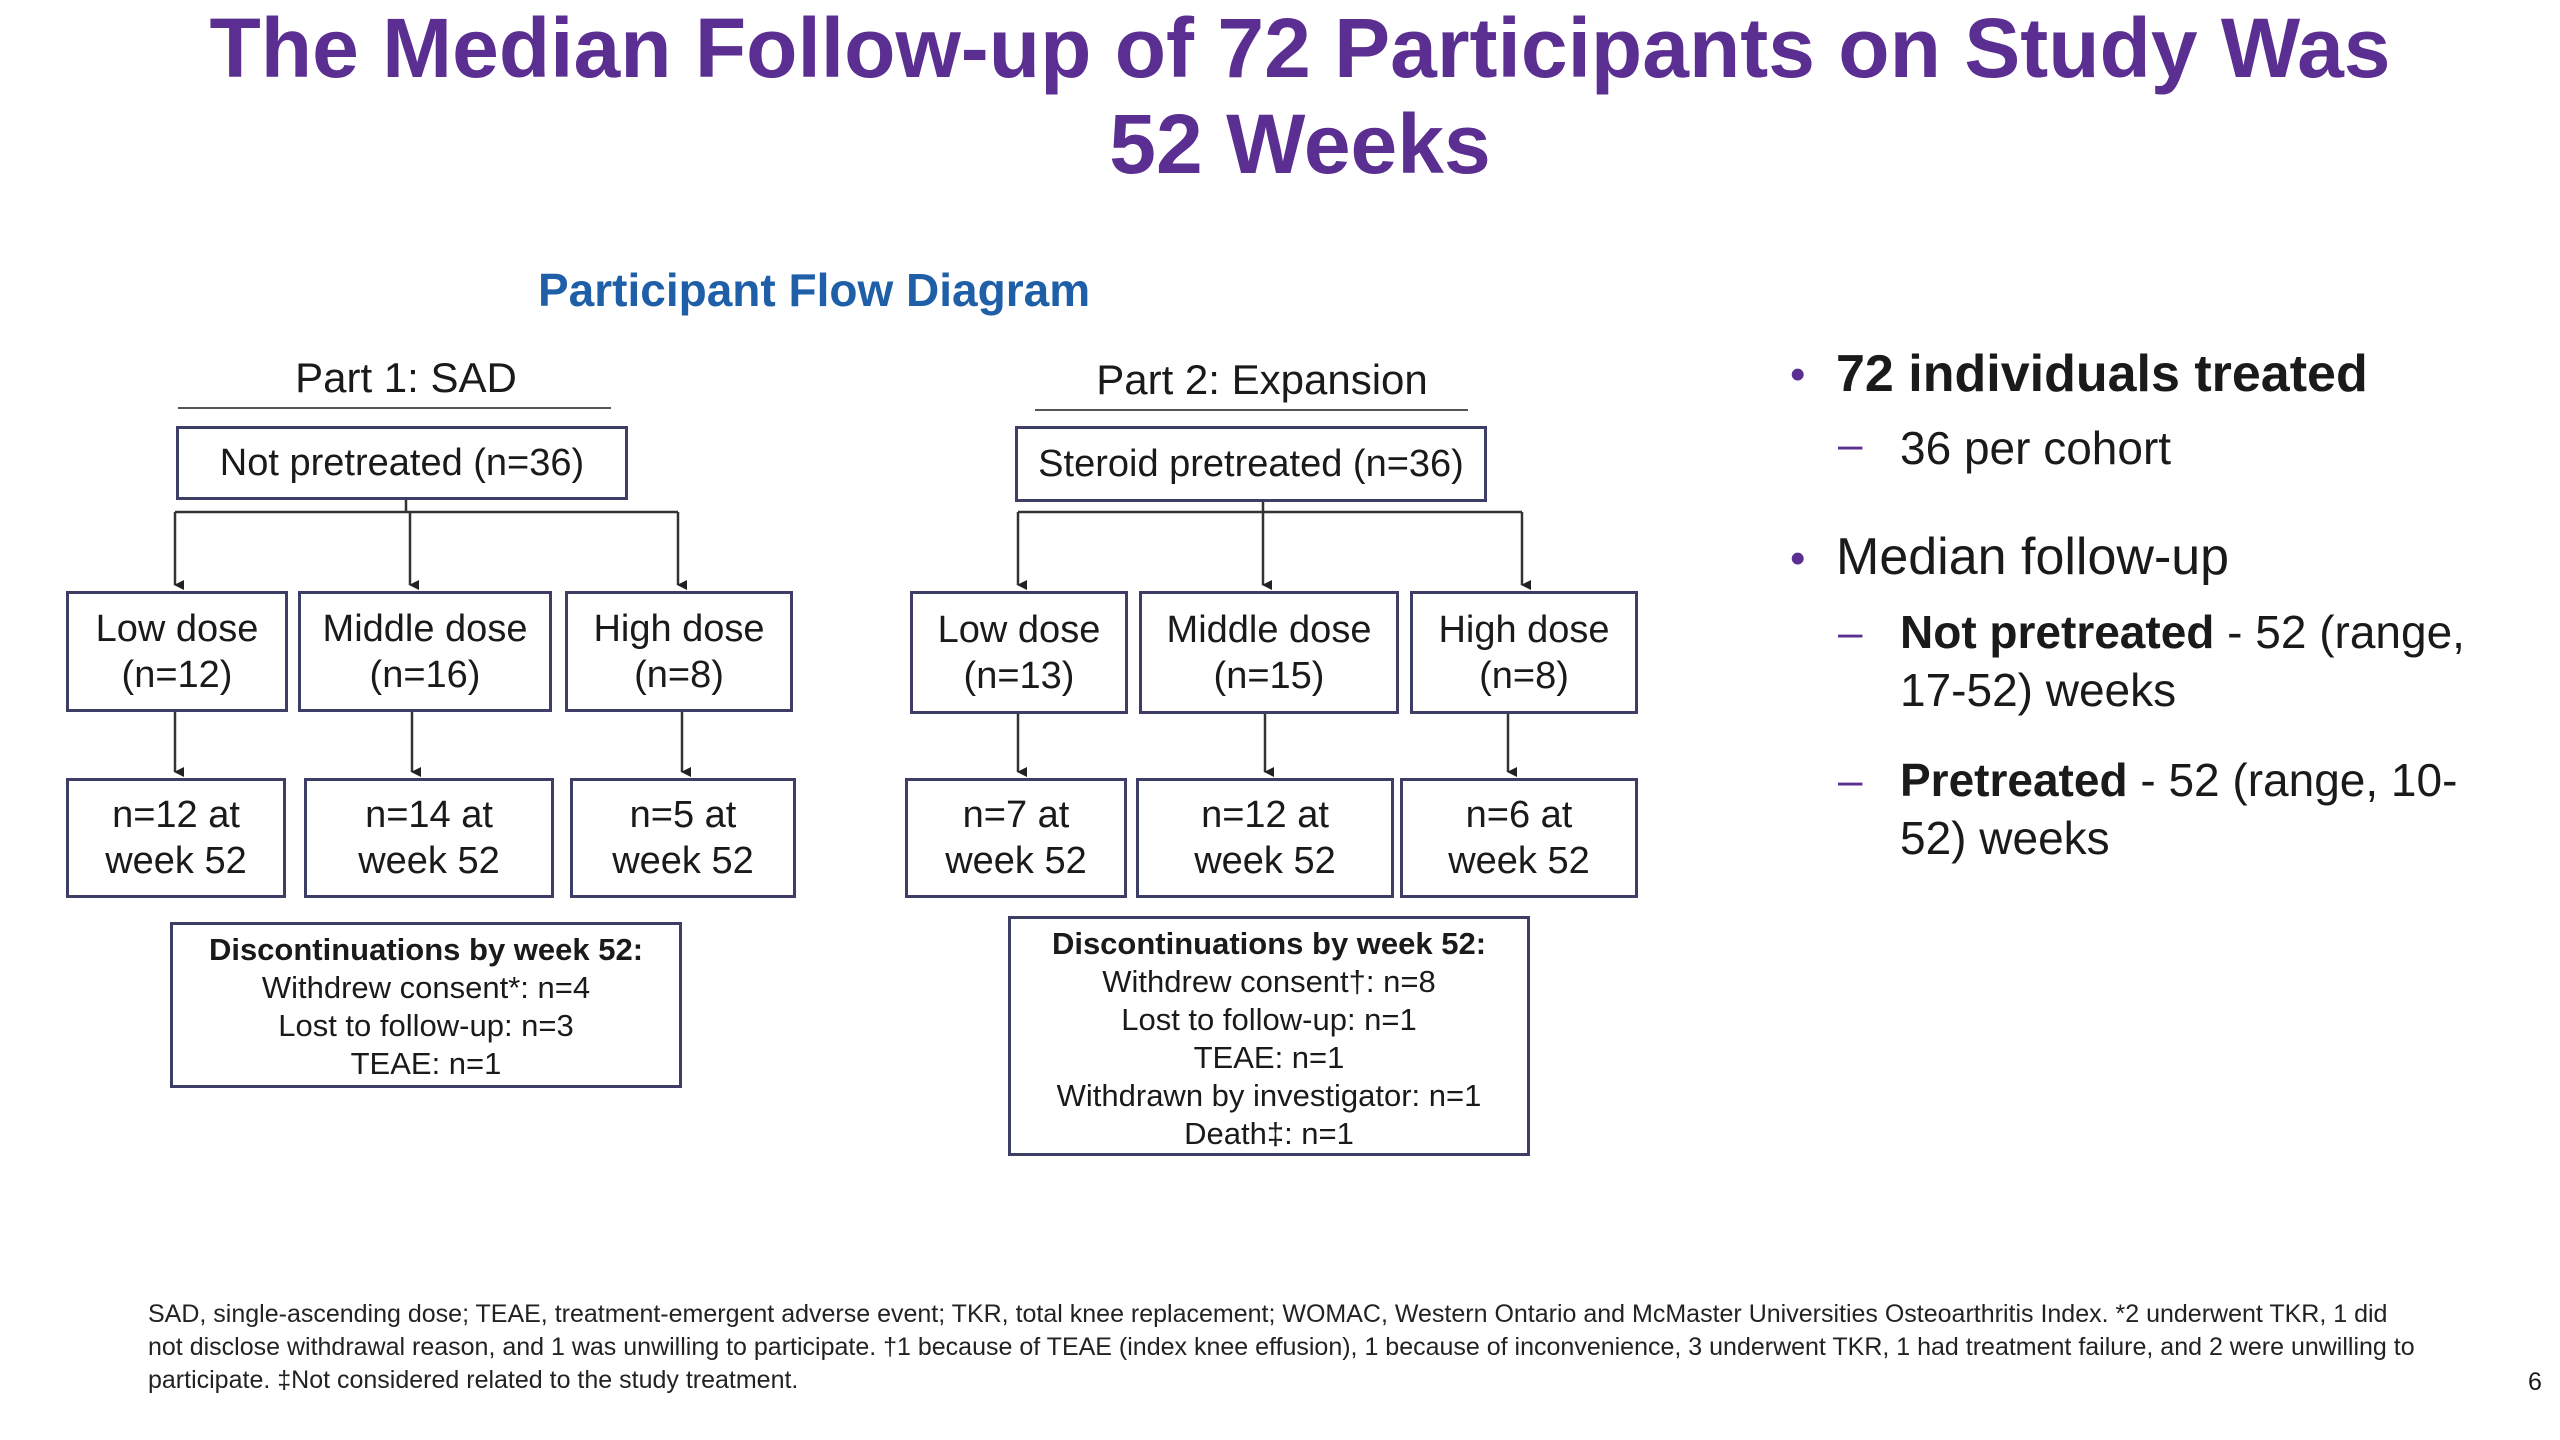  What do you see at coordinates (683, 838) in the screenshot?
I see `part1-week52-high-box: n=5 at week 52` at bounding box center [683, 838].